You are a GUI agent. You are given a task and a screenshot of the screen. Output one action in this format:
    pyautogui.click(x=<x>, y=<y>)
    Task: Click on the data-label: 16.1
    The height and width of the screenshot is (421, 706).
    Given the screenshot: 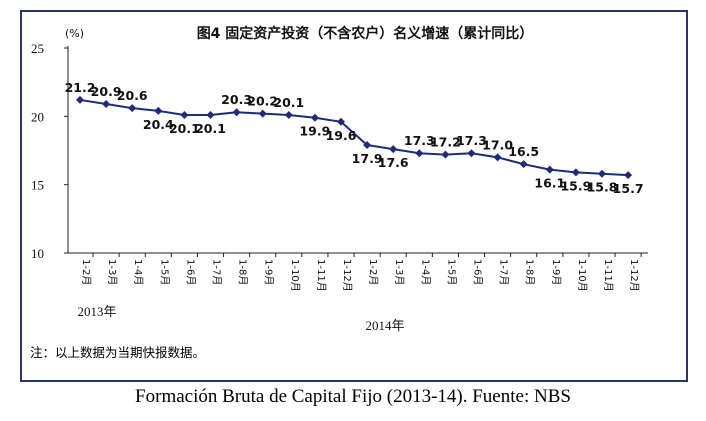 What is the action you would take?
    pyautogui.click(x=549, y=183)
    